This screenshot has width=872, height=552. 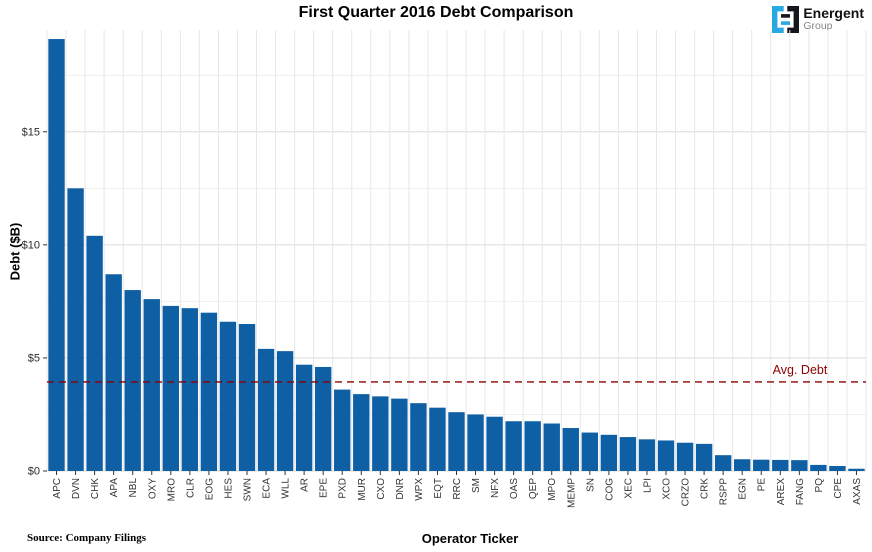 What do you see at coordinates (343, 488) in the screenshot?
I see `x-tick-label-PXD: PXD` at bounding box center [343, 488].